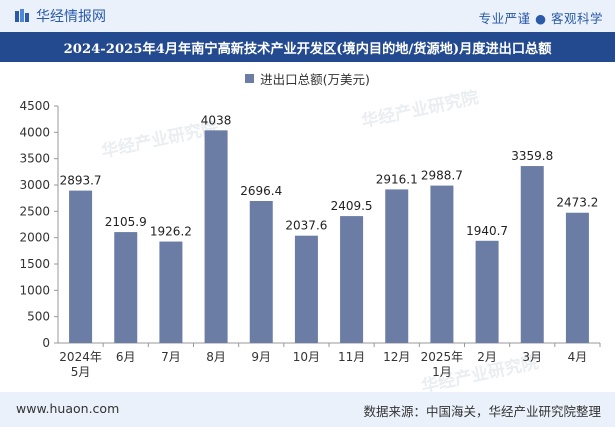  I want to click on footer: www.huaon.com 数据来源：中国海关，华经产业研究院整理, so click(307, 409).